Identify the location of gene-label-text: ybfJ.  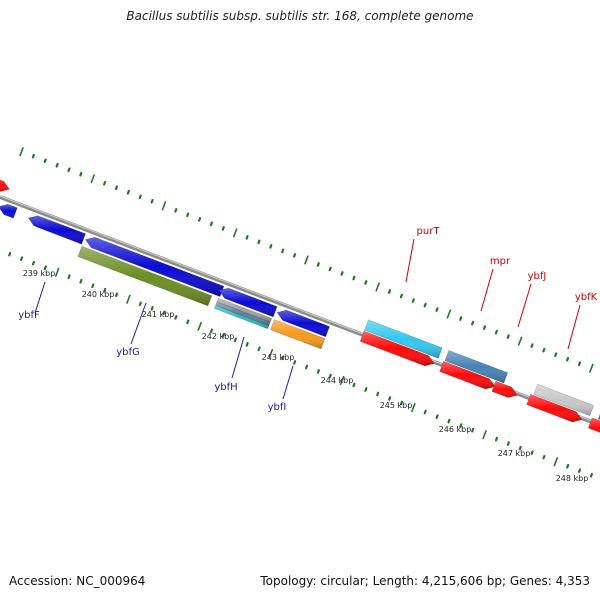
(537, 276).